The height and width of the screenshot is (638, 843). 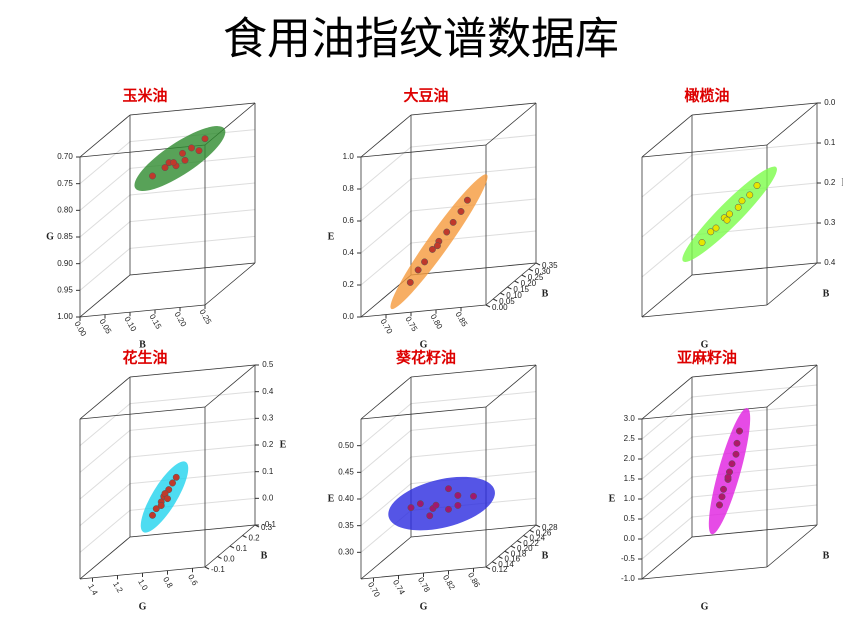 I want to click on z-axis-label: E, so click(x=612, y=498).